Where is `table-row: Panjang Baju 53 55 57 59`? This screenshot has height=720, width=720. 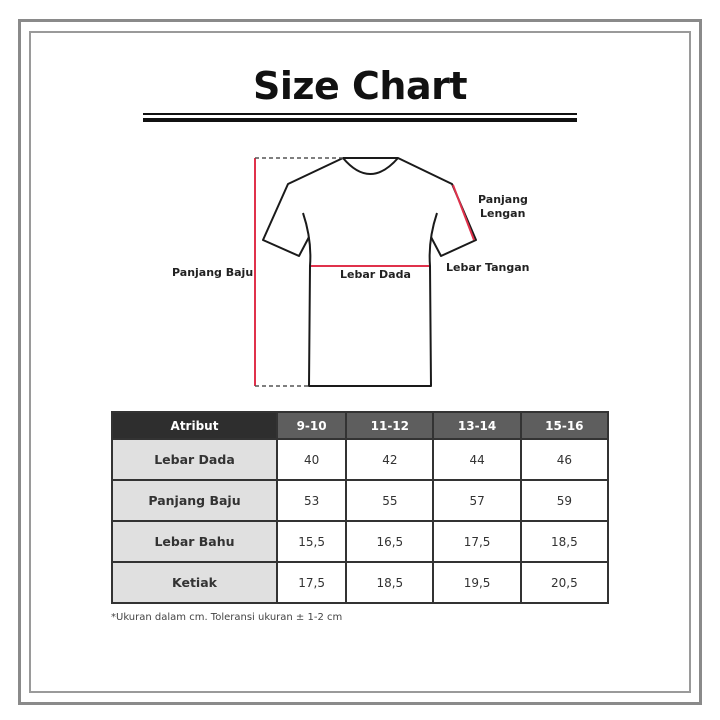 table-row: Panjang Baju 53 55 57 59 is located at coordinates (360, 500).